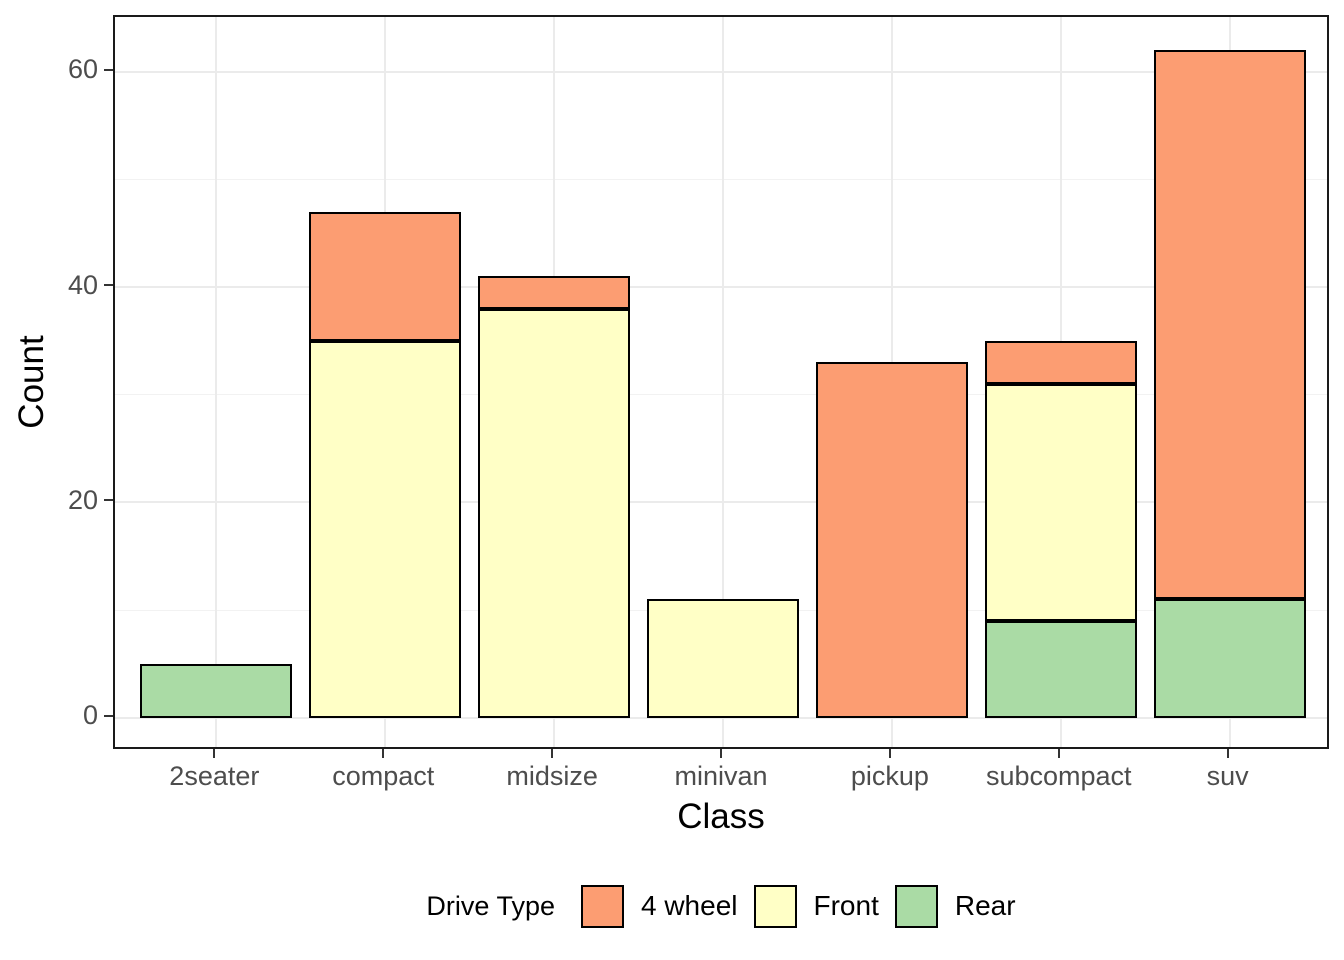 This screenshot has width=1344, height=960. I want to click on x-tick-2seater, so click(214, 753).